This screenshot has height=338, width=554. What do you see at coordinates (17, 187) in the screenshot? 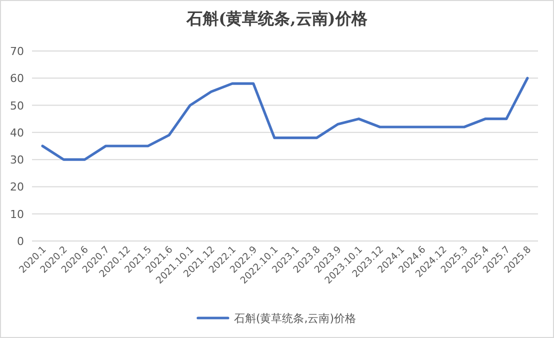
I see `y-tick-label: 20` at bounding box center [17, 187].